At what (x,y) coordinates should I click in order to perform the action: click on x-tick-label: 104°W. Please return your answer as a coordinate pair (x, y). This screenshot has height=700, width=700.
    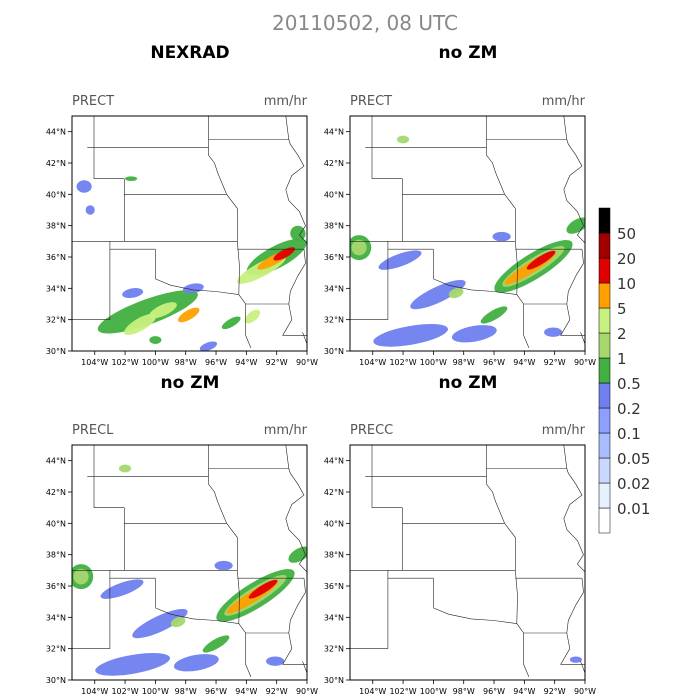
    Looking at the image, I should click on (372, 362).